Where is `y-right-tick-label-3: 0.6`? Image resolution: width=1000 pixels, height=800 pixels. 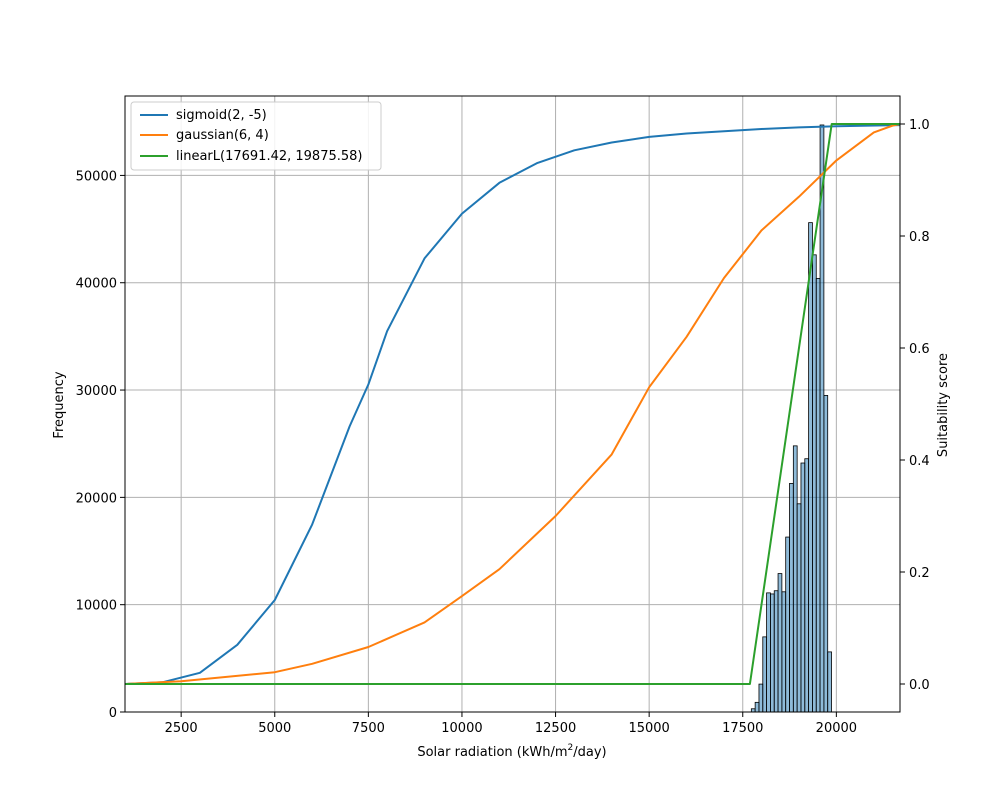 y-right-tick-label-3: 0.6 is located at coordinates (919, 349).